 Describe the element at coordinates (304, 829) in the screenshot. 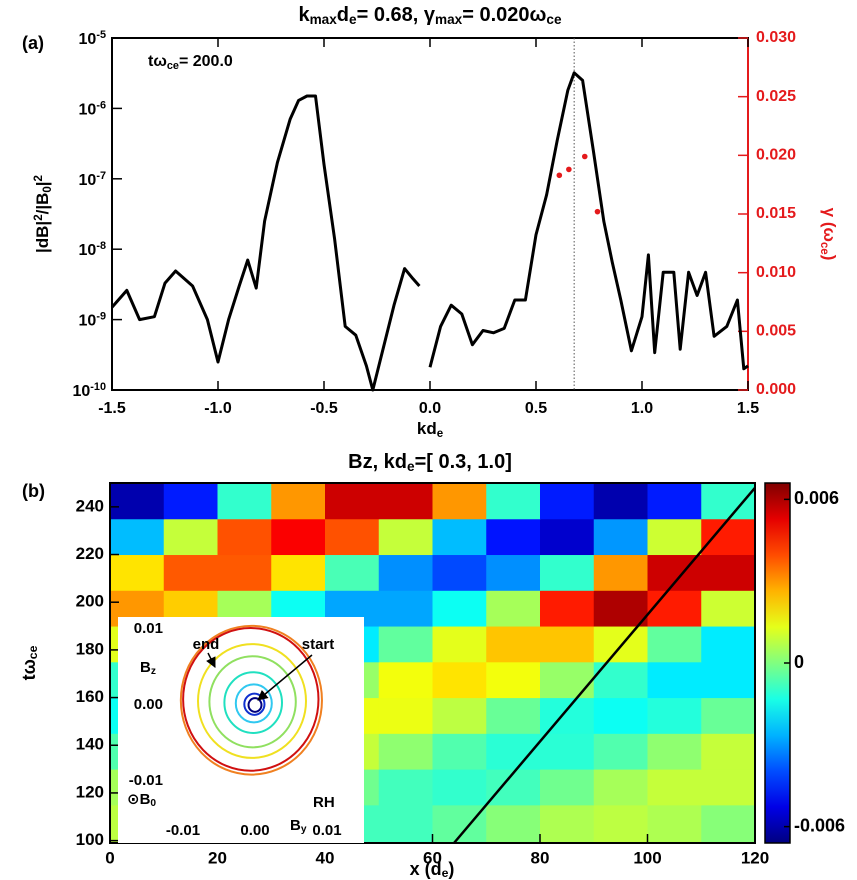

I see `text-sub: y` at that location.